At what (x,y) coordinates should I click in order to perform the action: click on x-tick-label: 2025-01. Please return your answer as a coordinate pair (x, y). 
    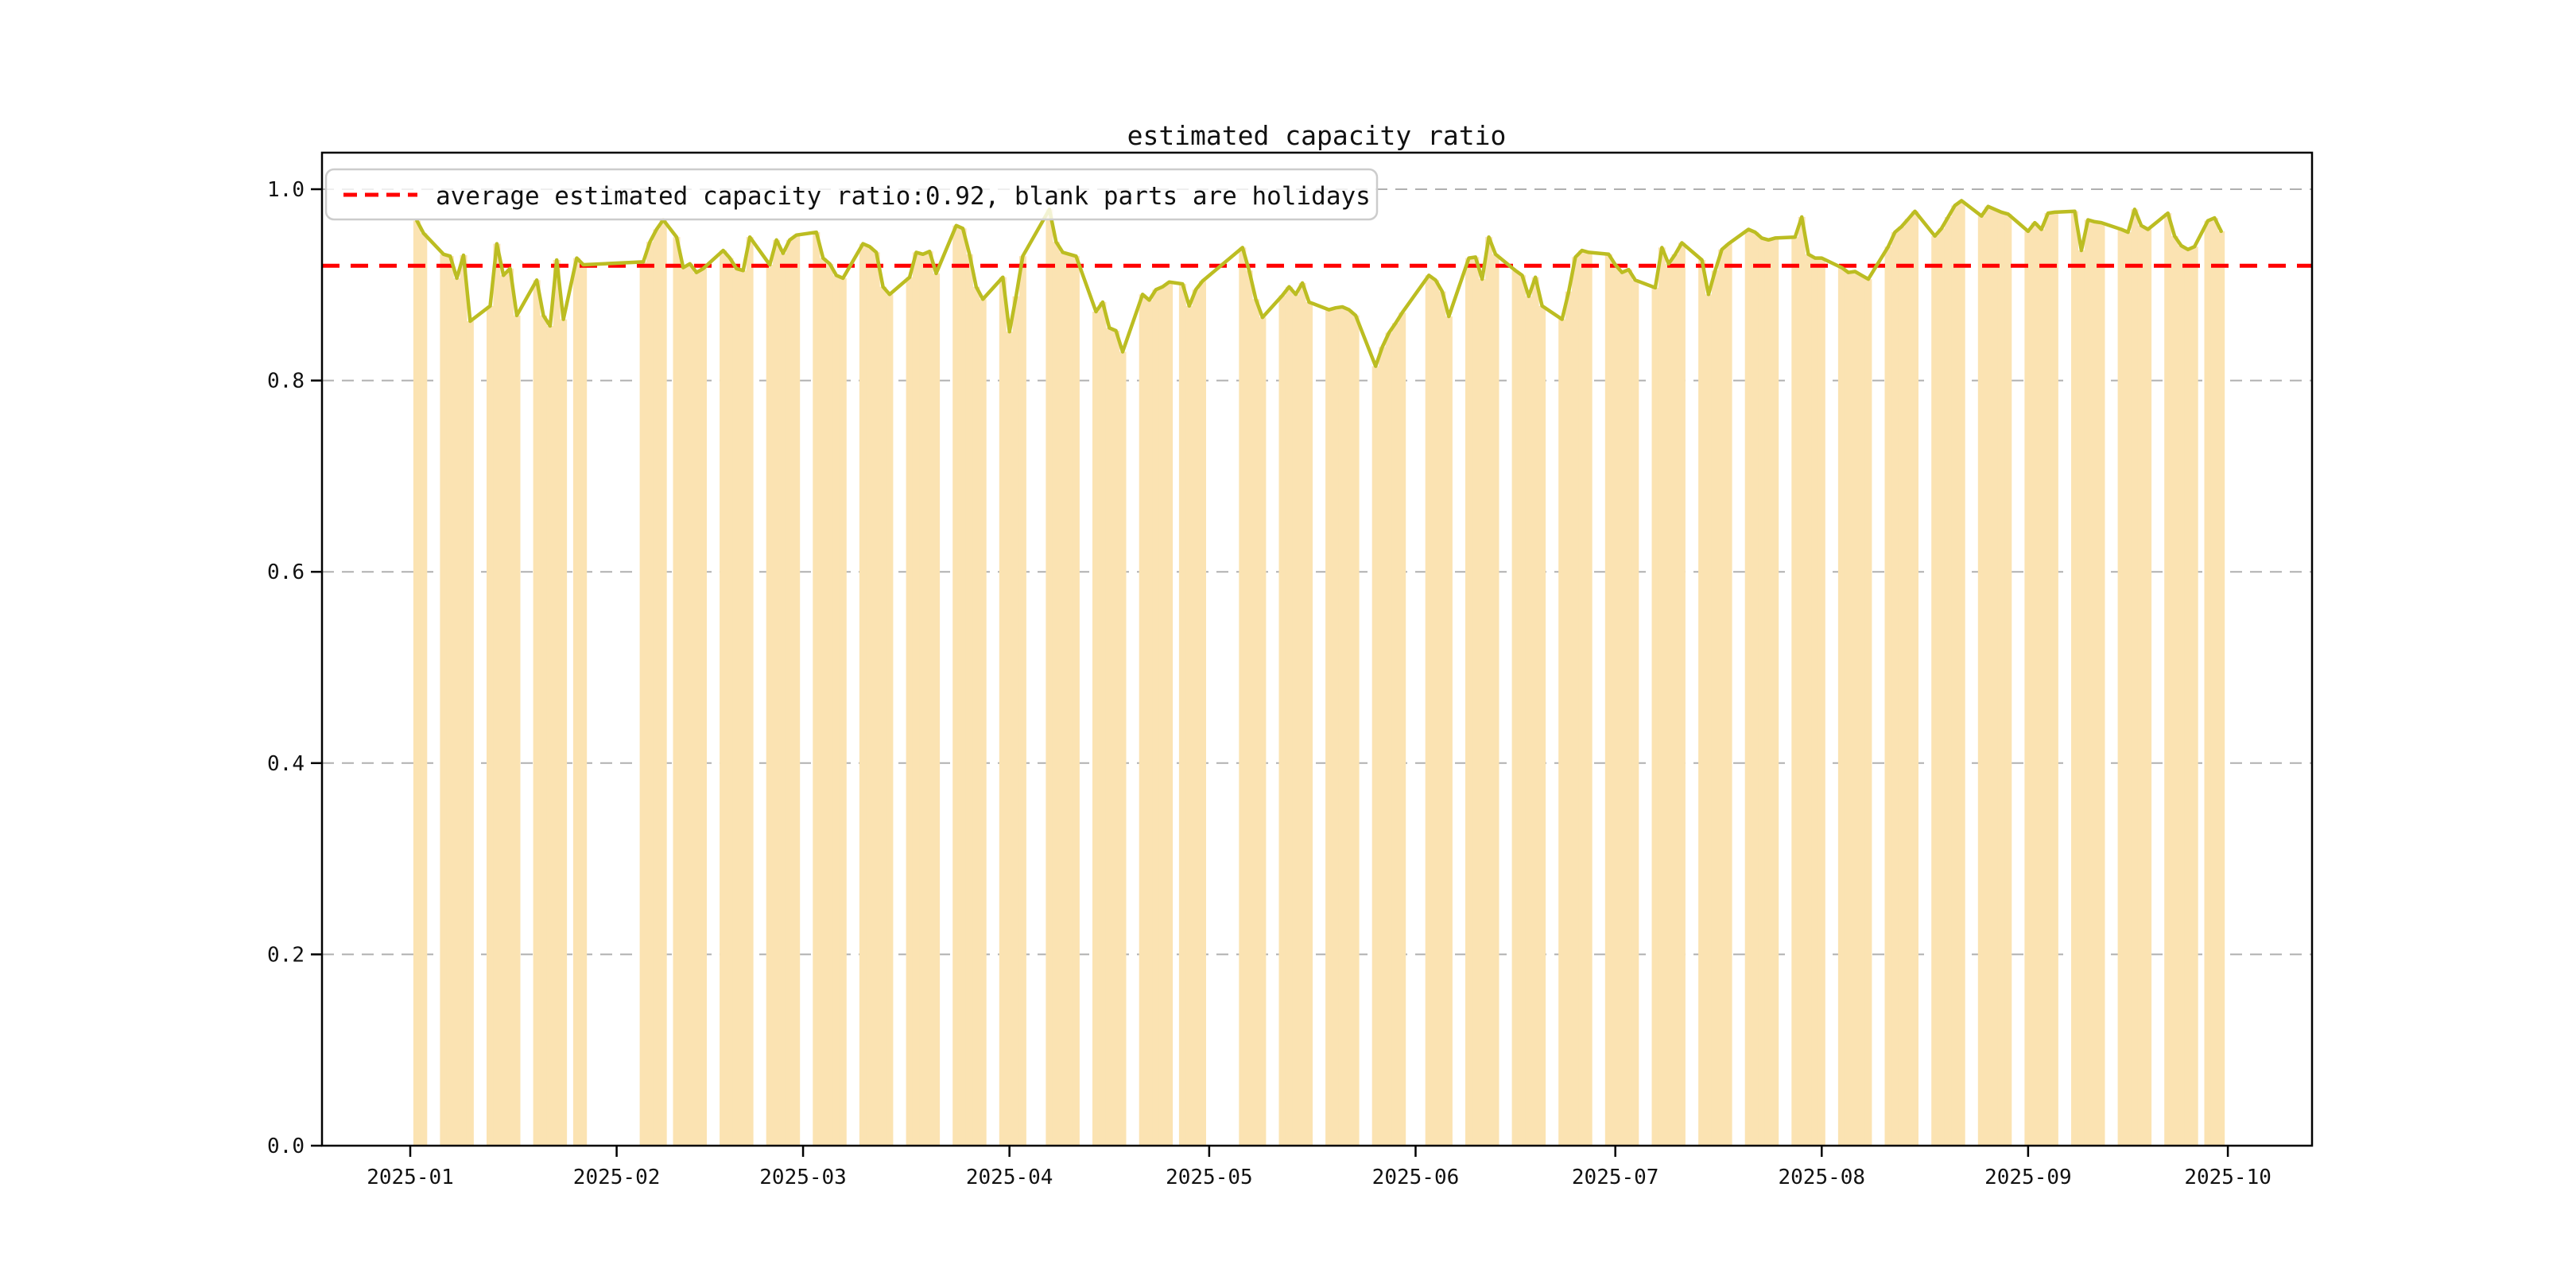
    Looking at the image, I should click on (411, 1177).